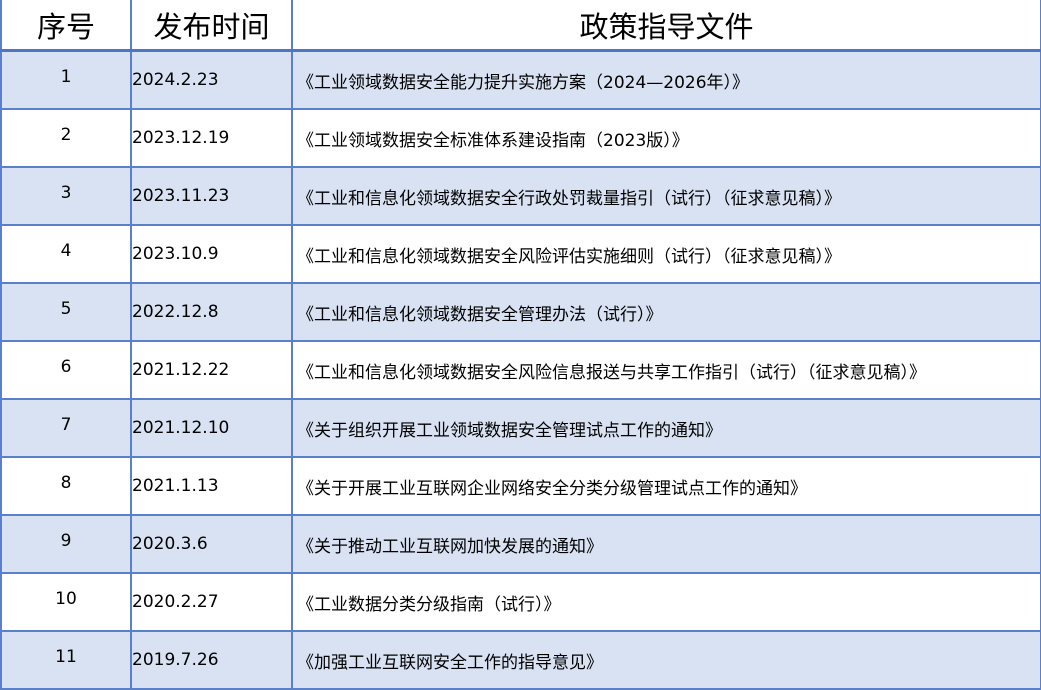 The image size is (1041, 690). What do you see at coordinates (66, 428) in the screenshot?
I see `row-number: 7` at bounding box center [66, 428].